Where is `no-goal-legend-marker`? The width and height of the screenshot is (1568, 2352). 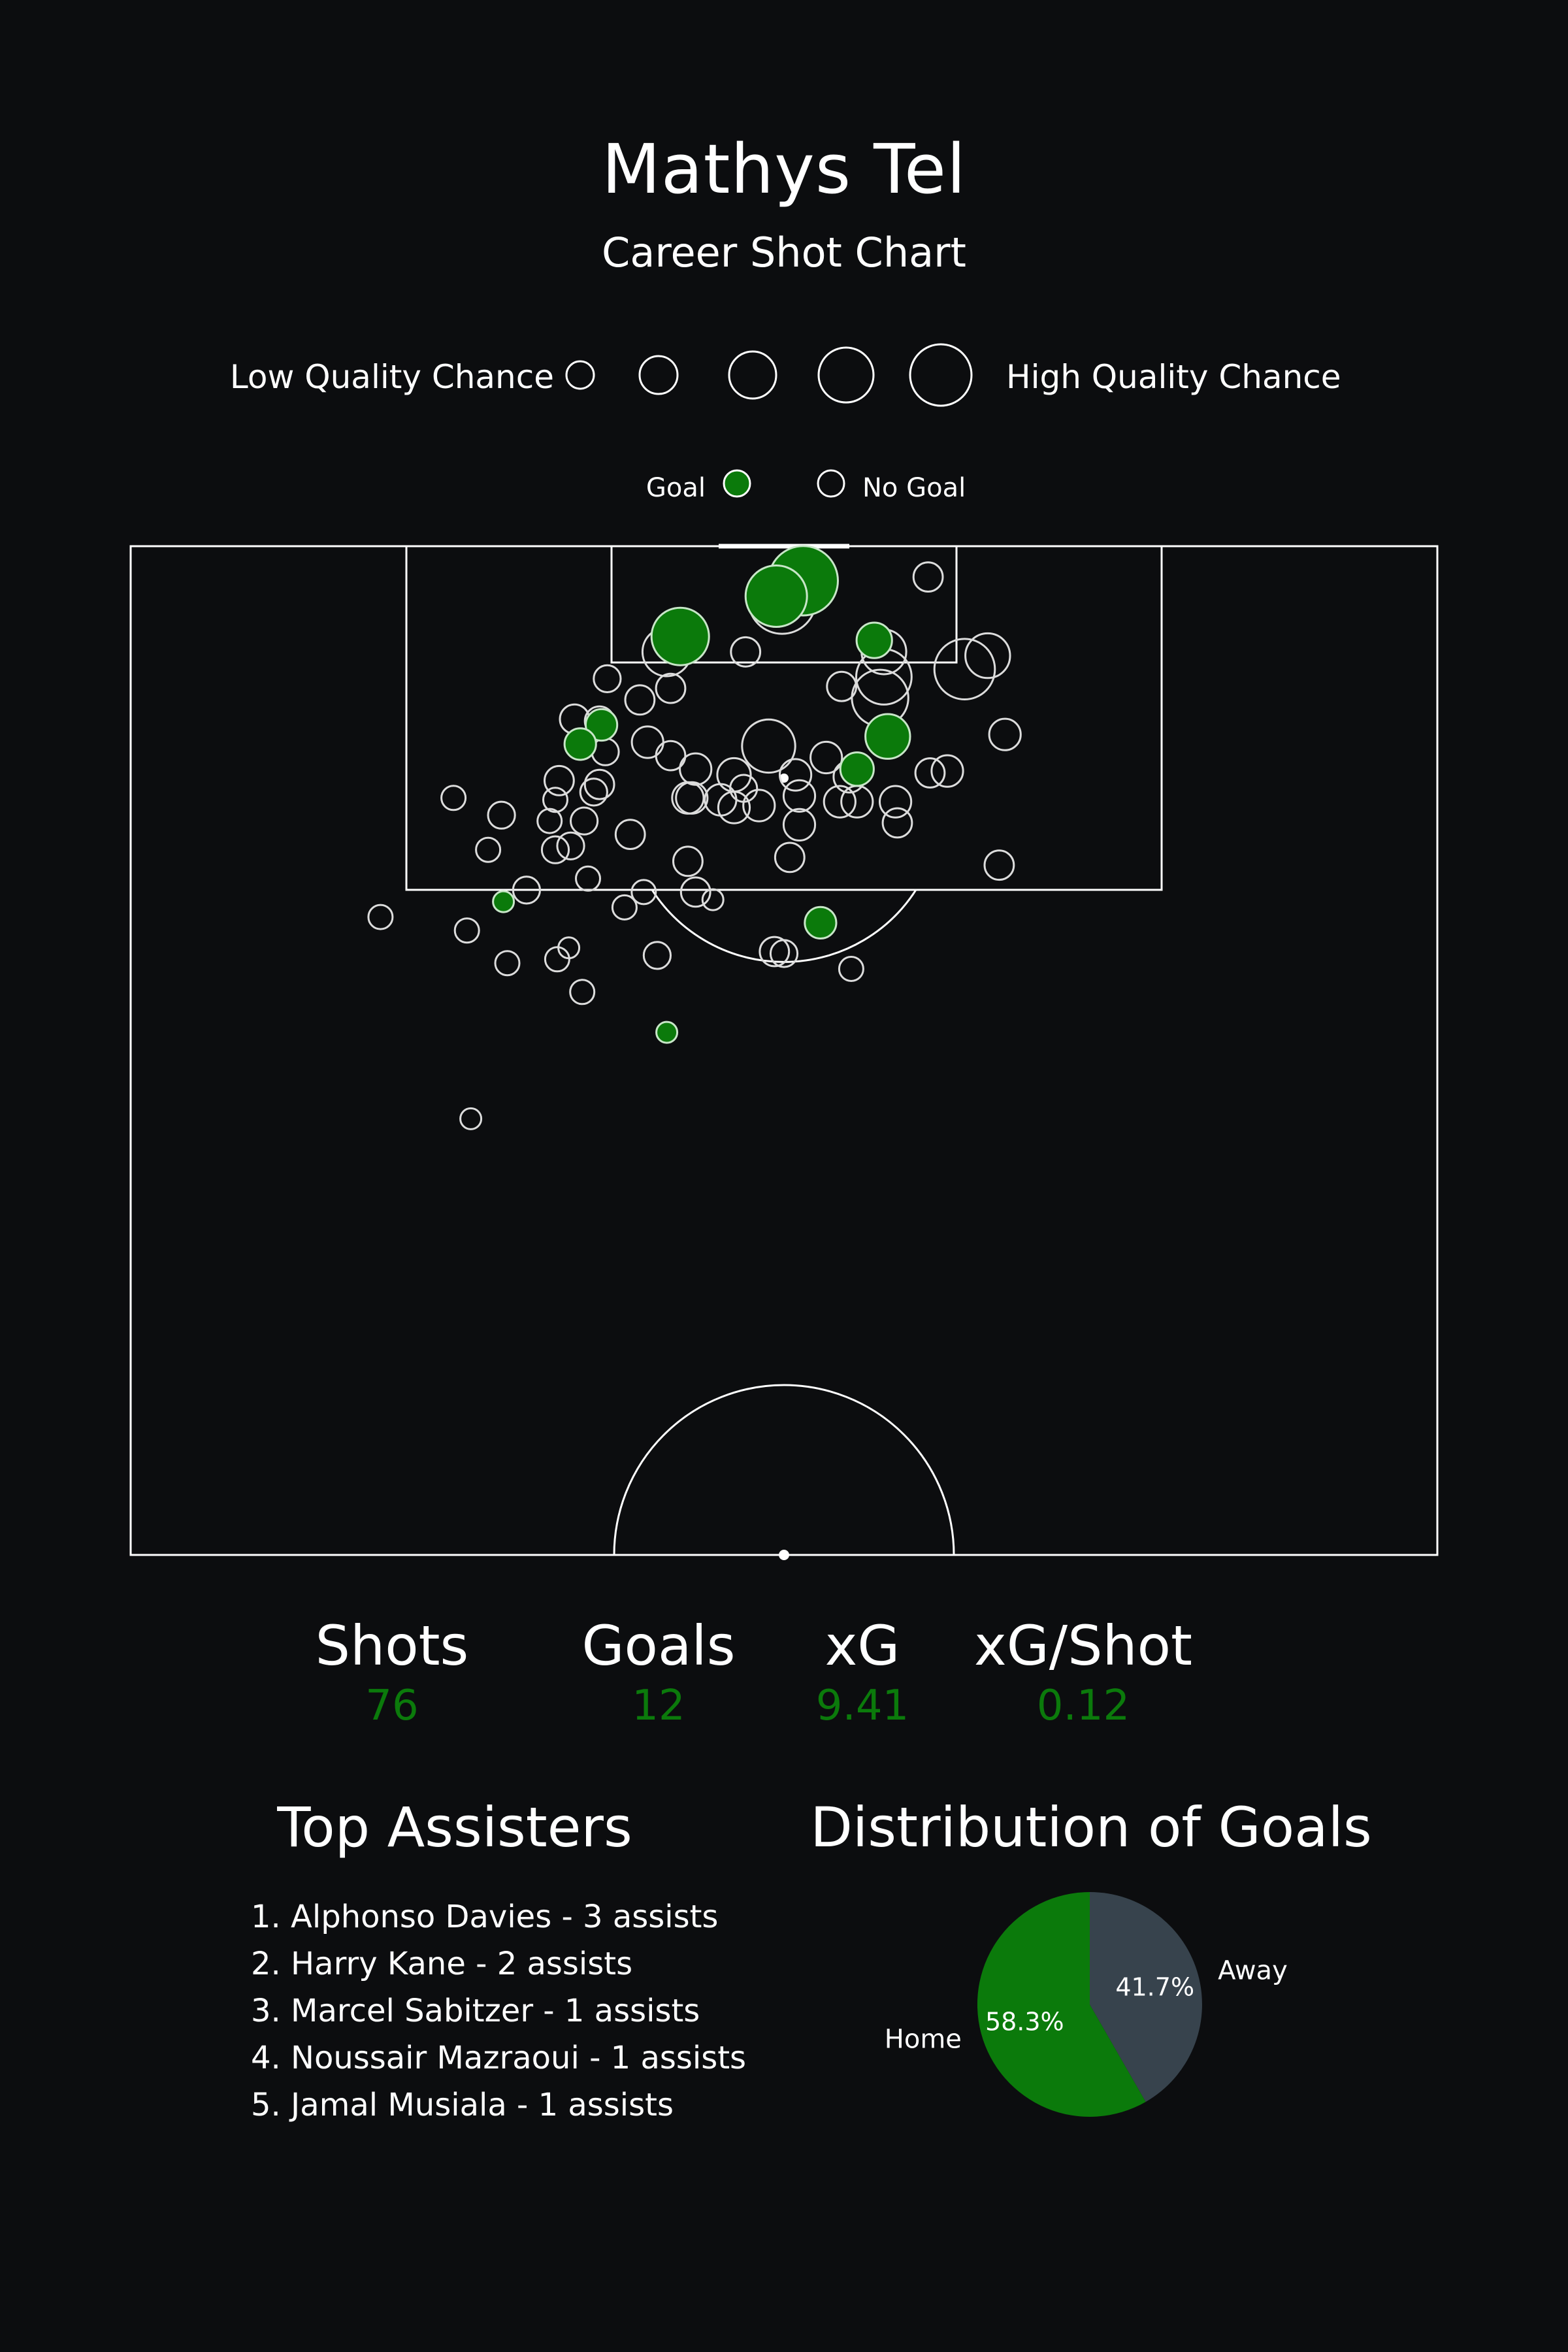
no-goal-legend-marker is located at coordinates (831, 483).